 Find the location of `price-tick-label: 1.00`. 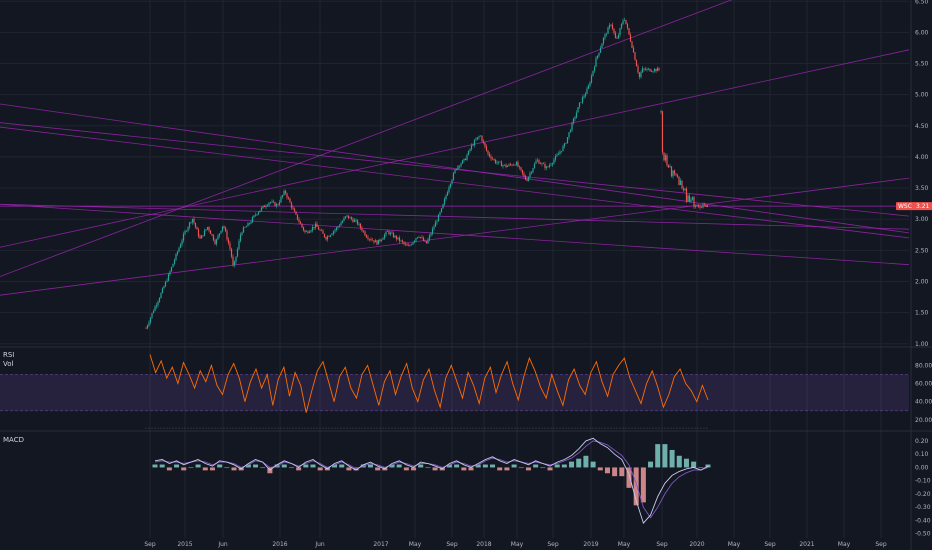

price-tick-label: 1.00 is located at coordinates (922, 344).